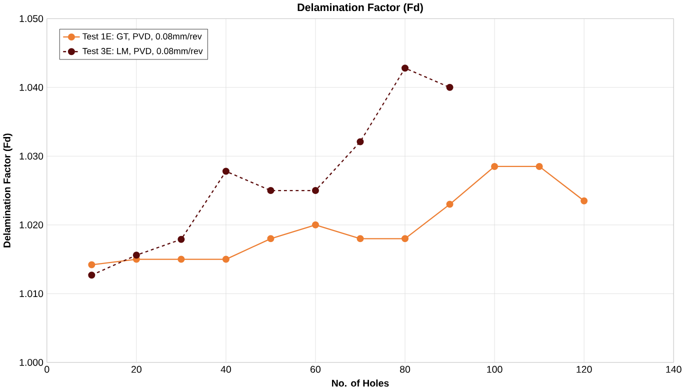 This screenshot has width=685, height=390. I want to click on y-tick-label: 1.010, so click(32, 294).